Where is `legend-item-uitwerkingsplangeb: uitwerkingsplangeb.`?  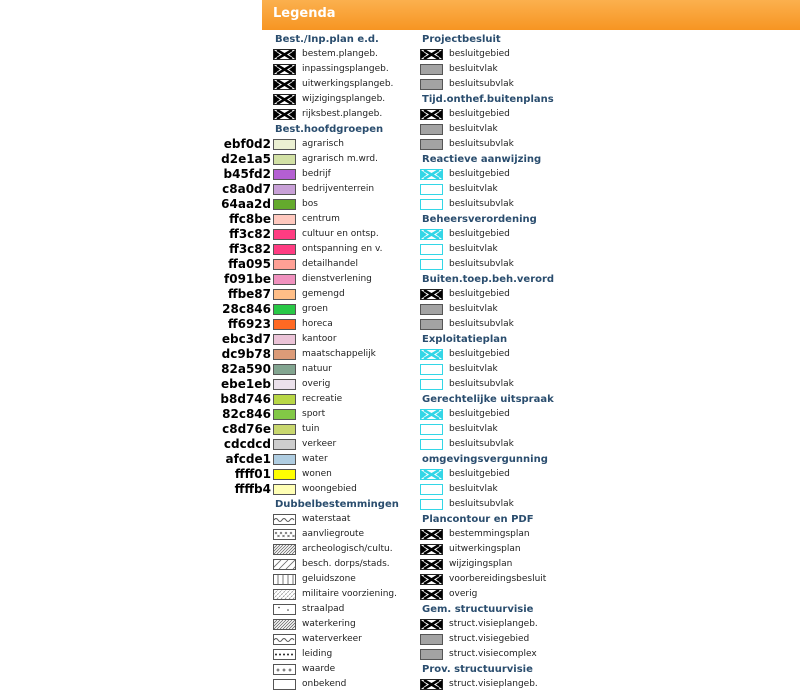
legend-item-uitwerkingsplangeb: uitwerkingsplangeb. is located at coordinates (344, 84).